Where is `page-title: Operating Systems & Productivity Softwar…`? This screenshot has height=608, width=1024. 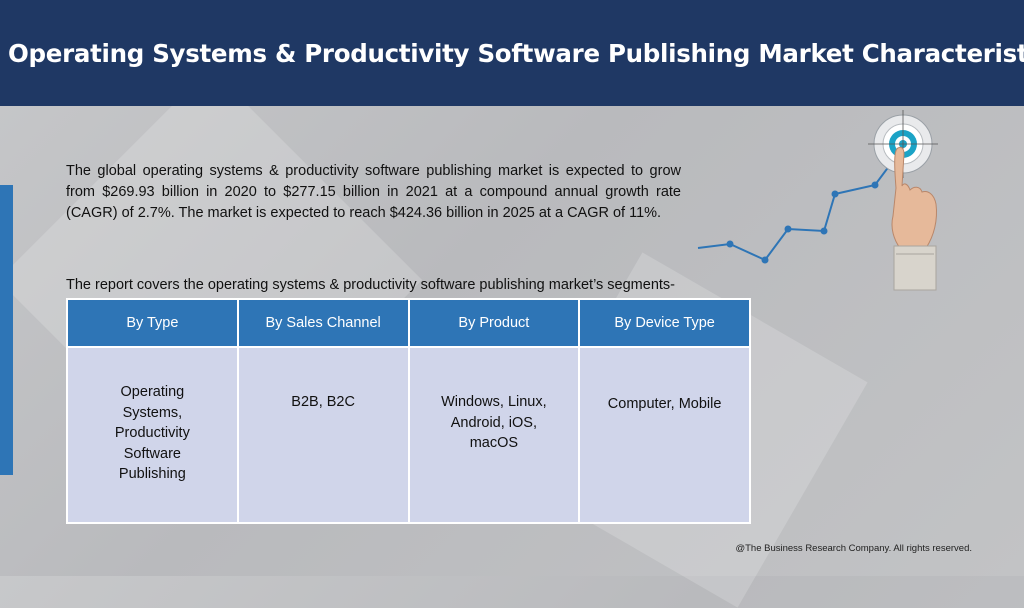 page-title: Operating Systems & Productivity Softwar… is located at coordinates (516, 53).